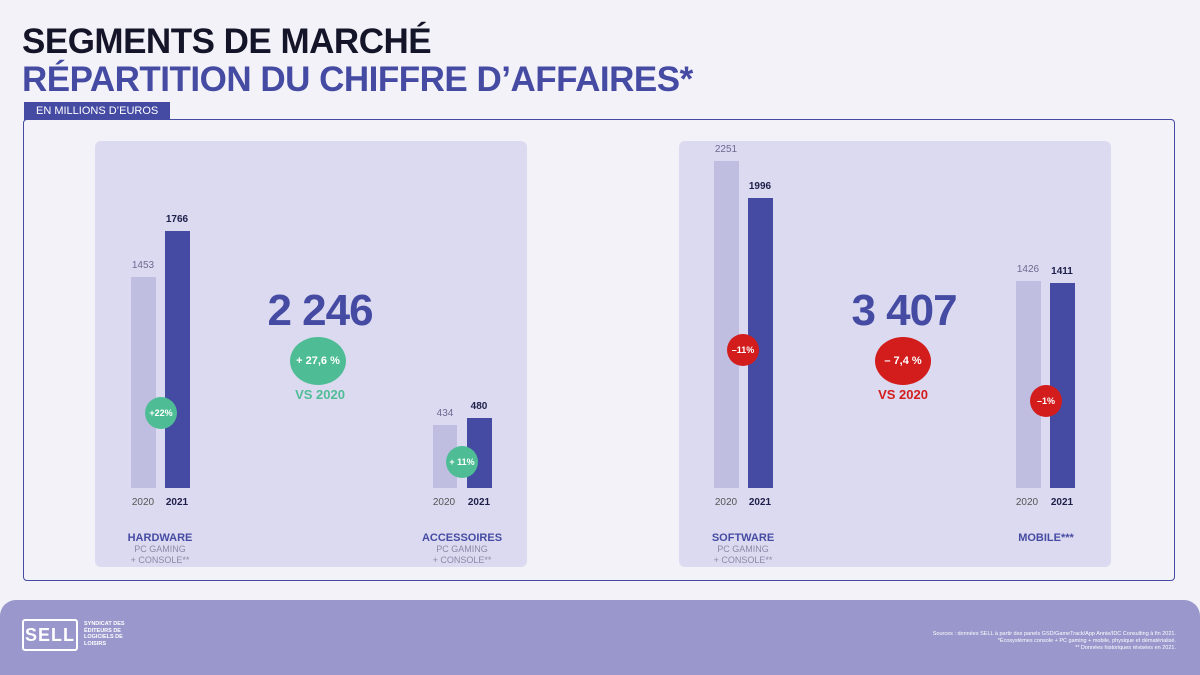 The image size is (1200, 675). What do you see at coordinates (600, 637) in the screenshot?
I see `footer-band` at bounding box center [600, 637].